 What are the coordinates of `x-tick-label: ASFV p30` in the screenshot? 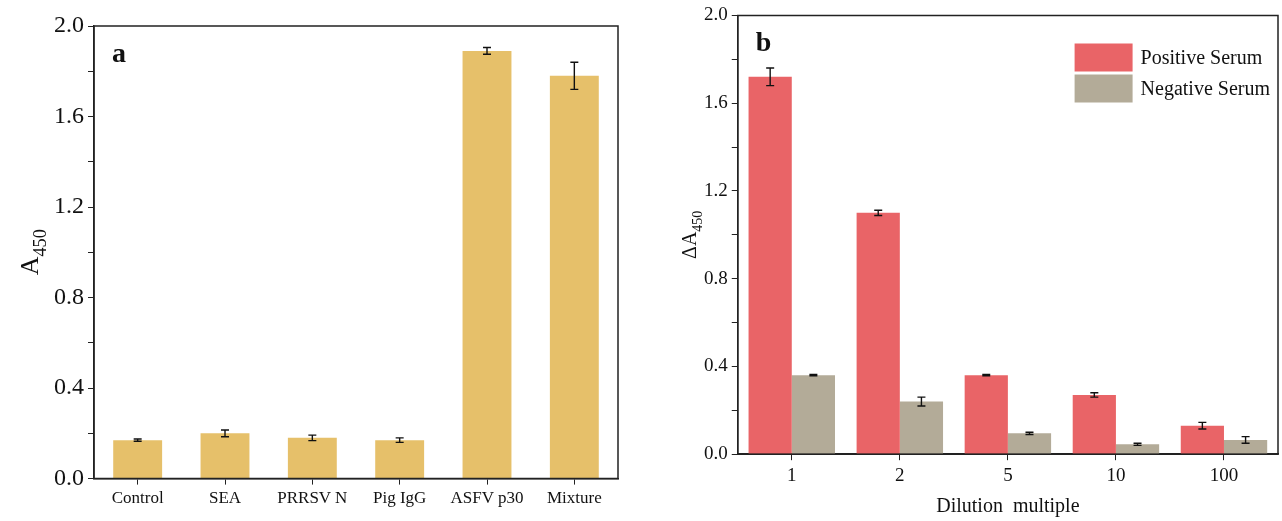 It's located at (487, 498).